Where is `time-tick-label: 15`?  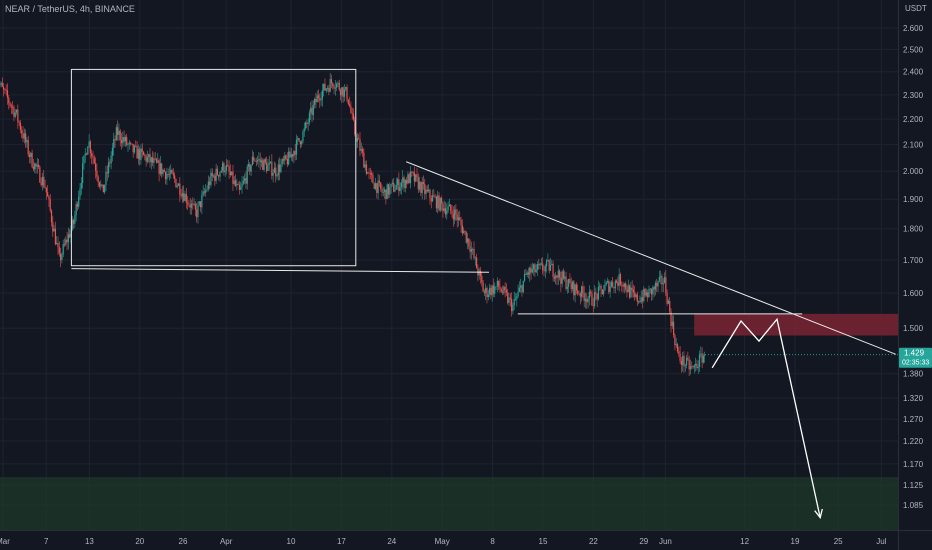
time-tick-label: 15 is located at coordinates (543, 541).